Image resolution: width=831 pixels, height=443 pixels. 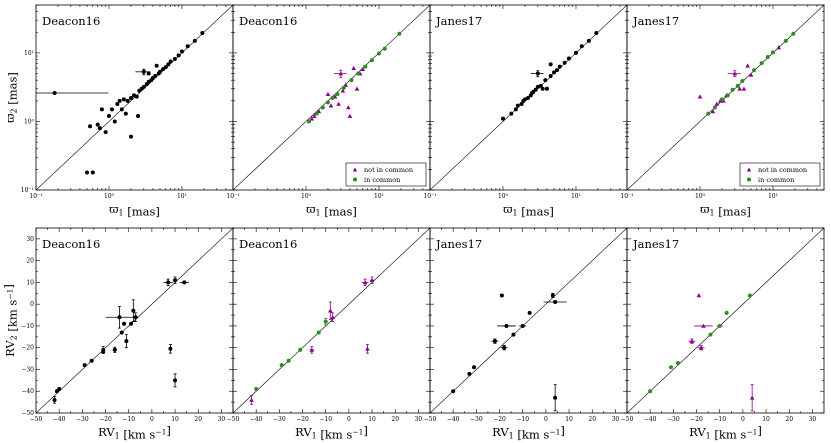 What do you see at coordinates (27, 391) in the screenshot?
I see `y-tick-label: −40` at bounding box center [27, 391].